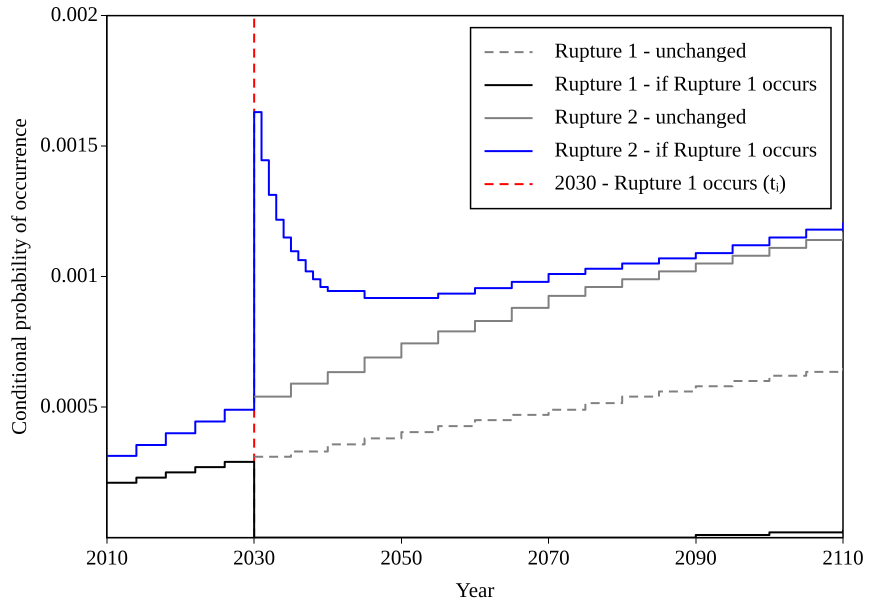  What do you see at coordinates (74, 14) in the screenshot?
I see `y-tick-label: 0.002` at bounding box center [74, 14].